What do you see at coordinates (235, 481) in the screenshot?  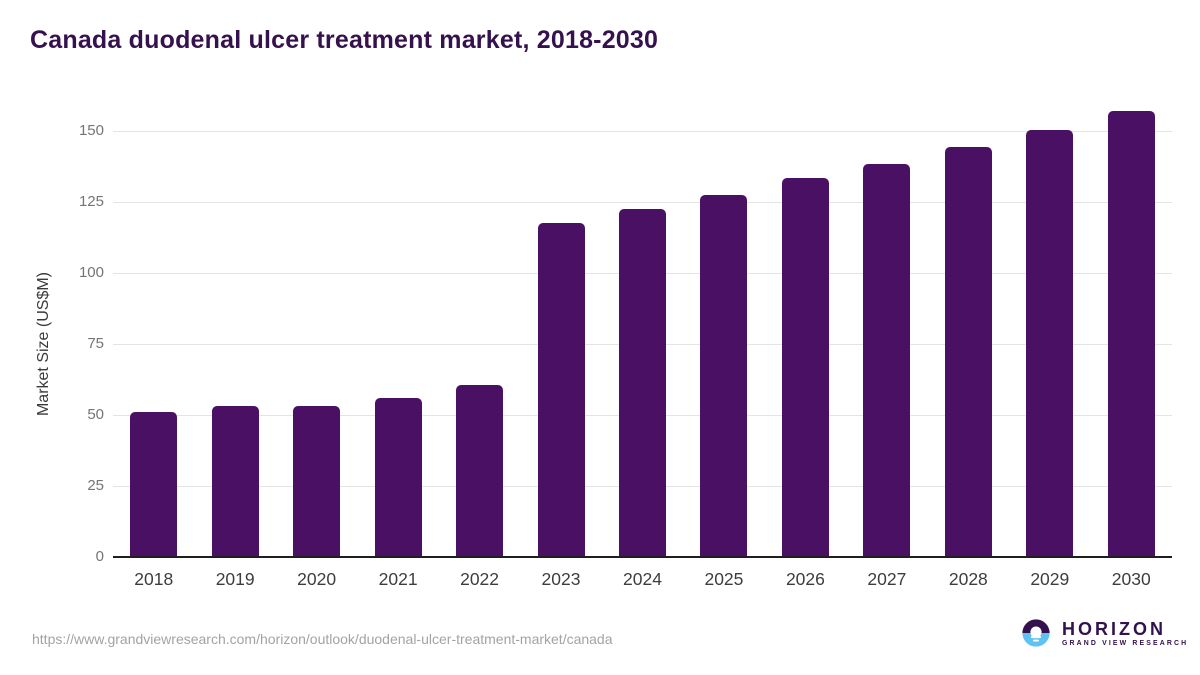 I see `bar-2019` at bounding box center [235, 481].